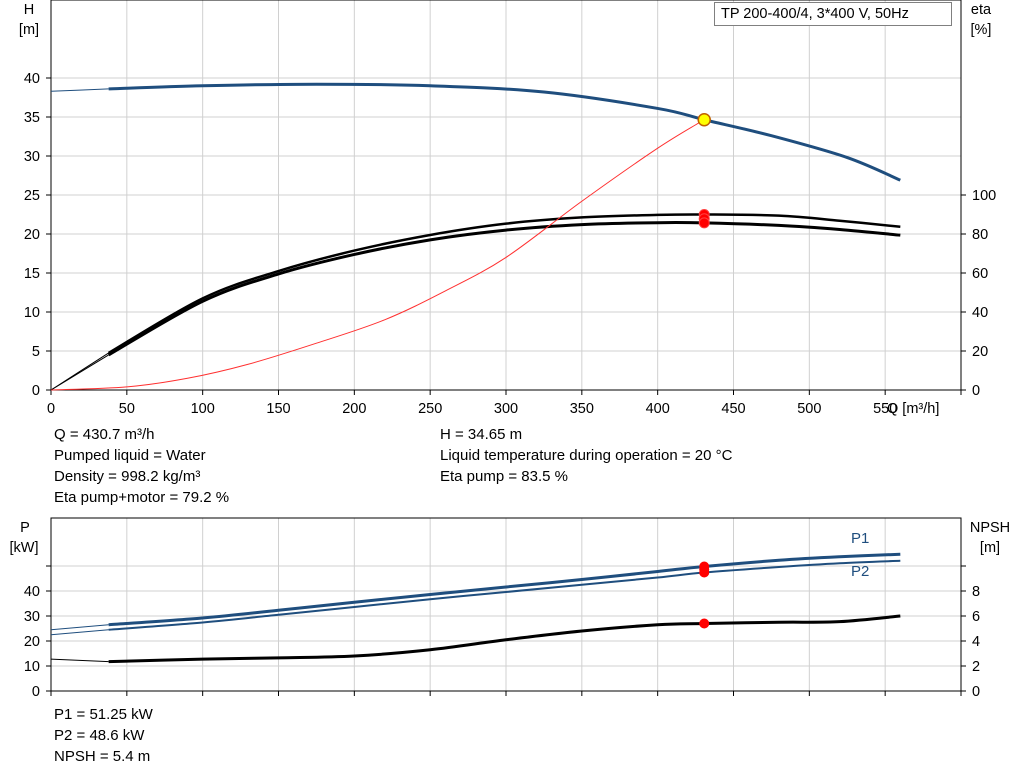  Describe the element at coordinates (32, 592) in the screenshot. I see `p-axis-tick-label: 40` at that location.